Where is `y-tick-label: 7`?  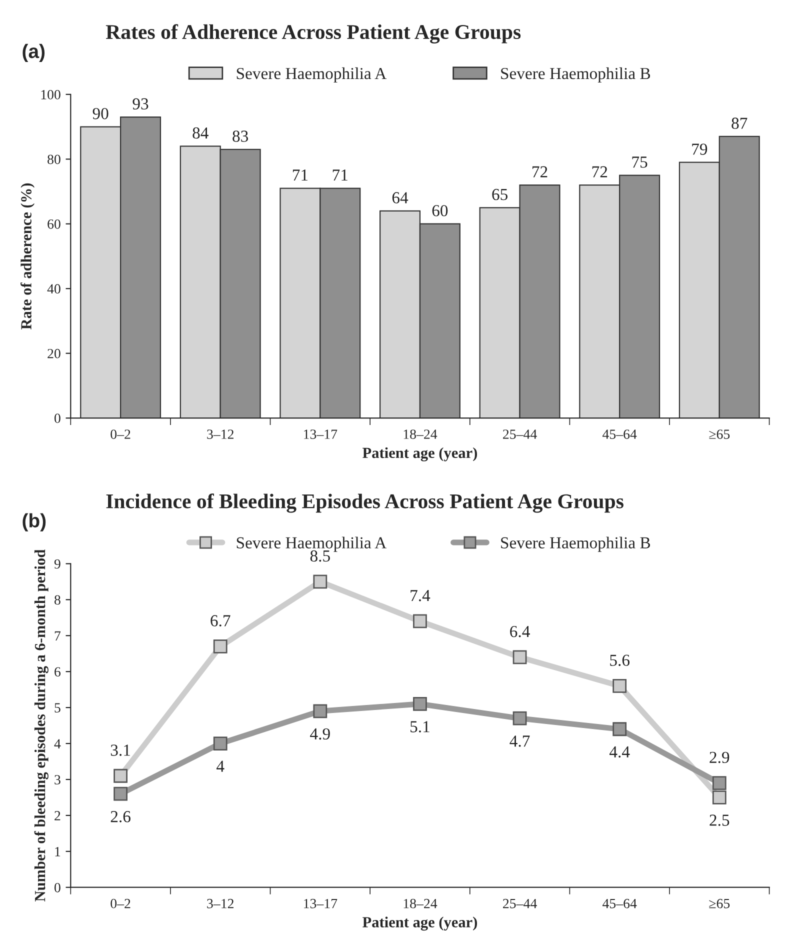 y-tick-label: 7 is located at coordinates (57, 635).